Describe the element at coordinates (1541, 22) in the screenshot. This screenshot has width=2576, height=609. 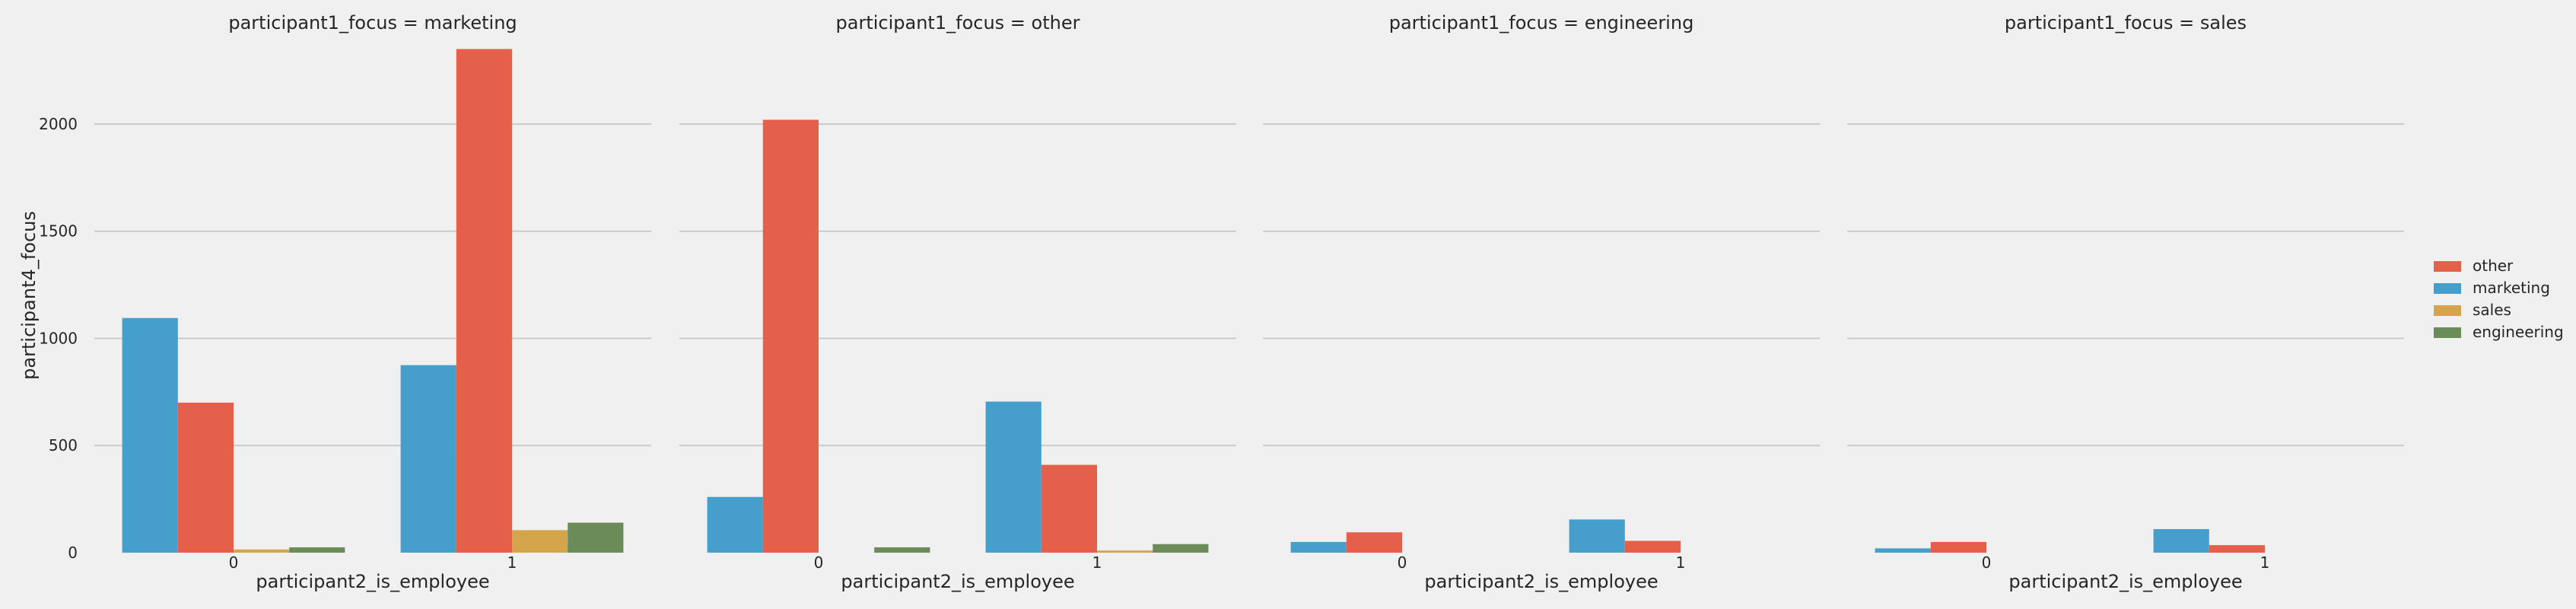
I see `facet-title: participant1_focus = engineering` at that location.